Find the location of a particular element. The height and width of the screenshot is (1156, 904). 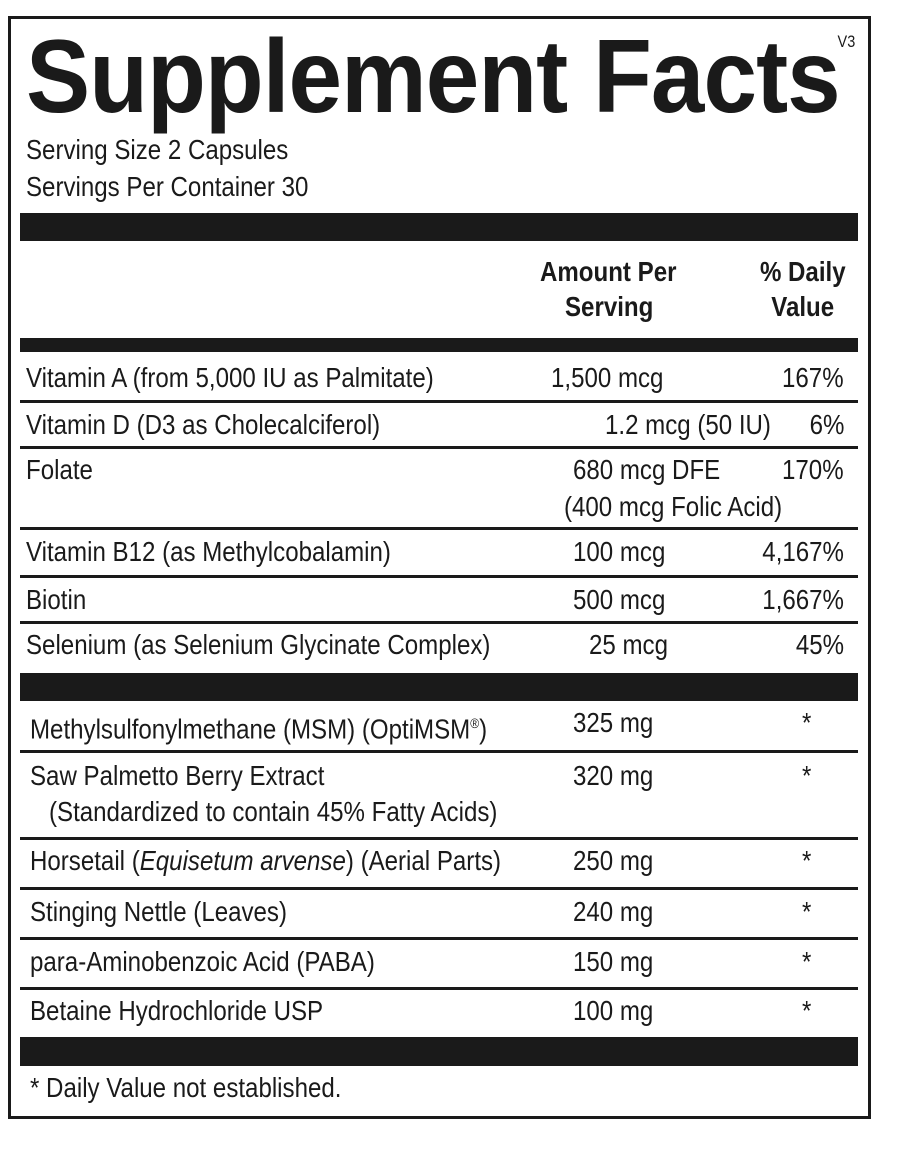

nutrient-dv: 4,167% is located at coordinates (803, 551).